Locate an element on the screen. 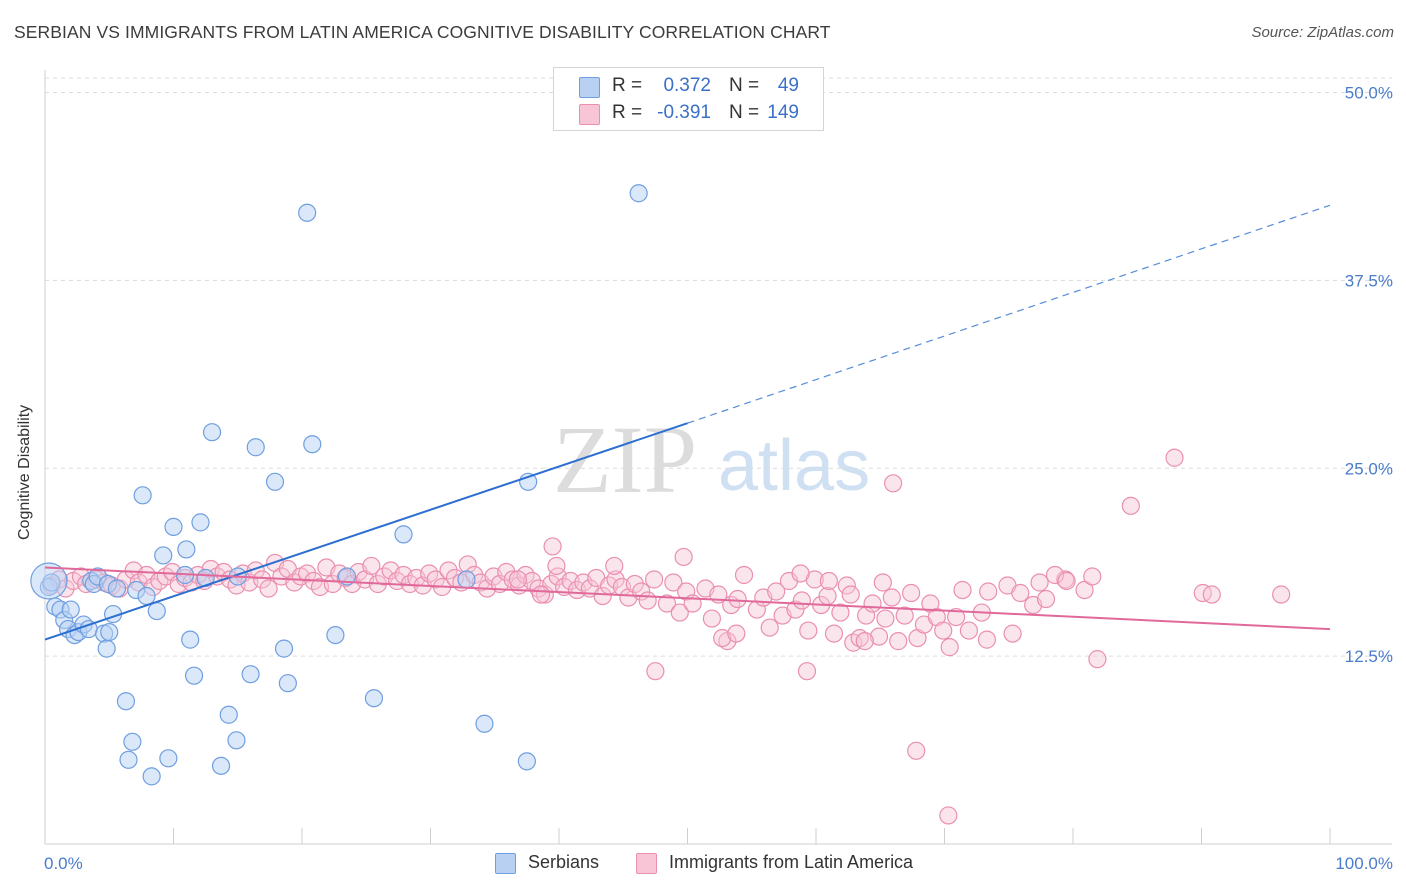 This screenshot has height=892, width=1406. correlation-legend: R = 0.372 N = 49 R = -0.391 N = 149 is located at coordinates (688, 99).